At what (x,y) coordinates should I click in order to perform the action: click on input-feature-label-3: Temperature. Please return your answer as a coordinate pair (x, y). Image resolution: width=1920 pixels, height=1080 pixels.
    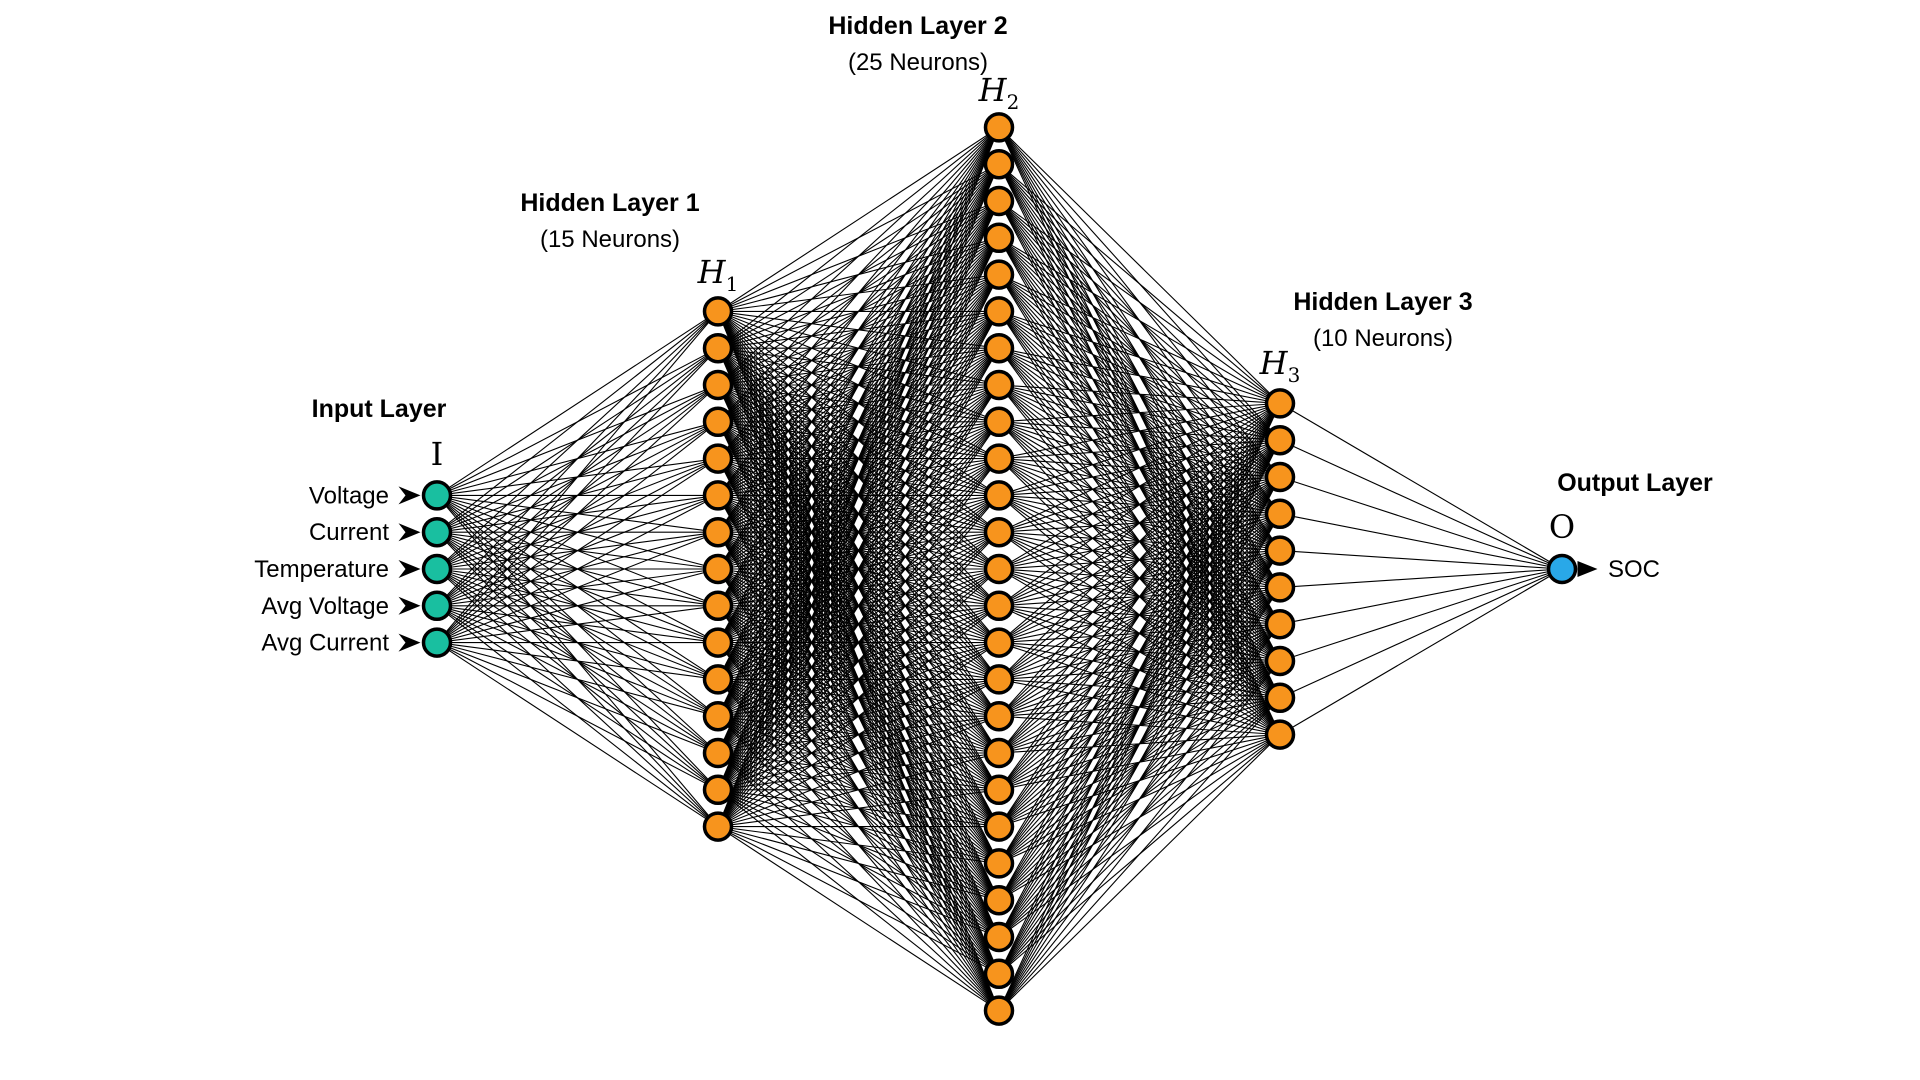
    Looking at the image, I should click on (321, 569).